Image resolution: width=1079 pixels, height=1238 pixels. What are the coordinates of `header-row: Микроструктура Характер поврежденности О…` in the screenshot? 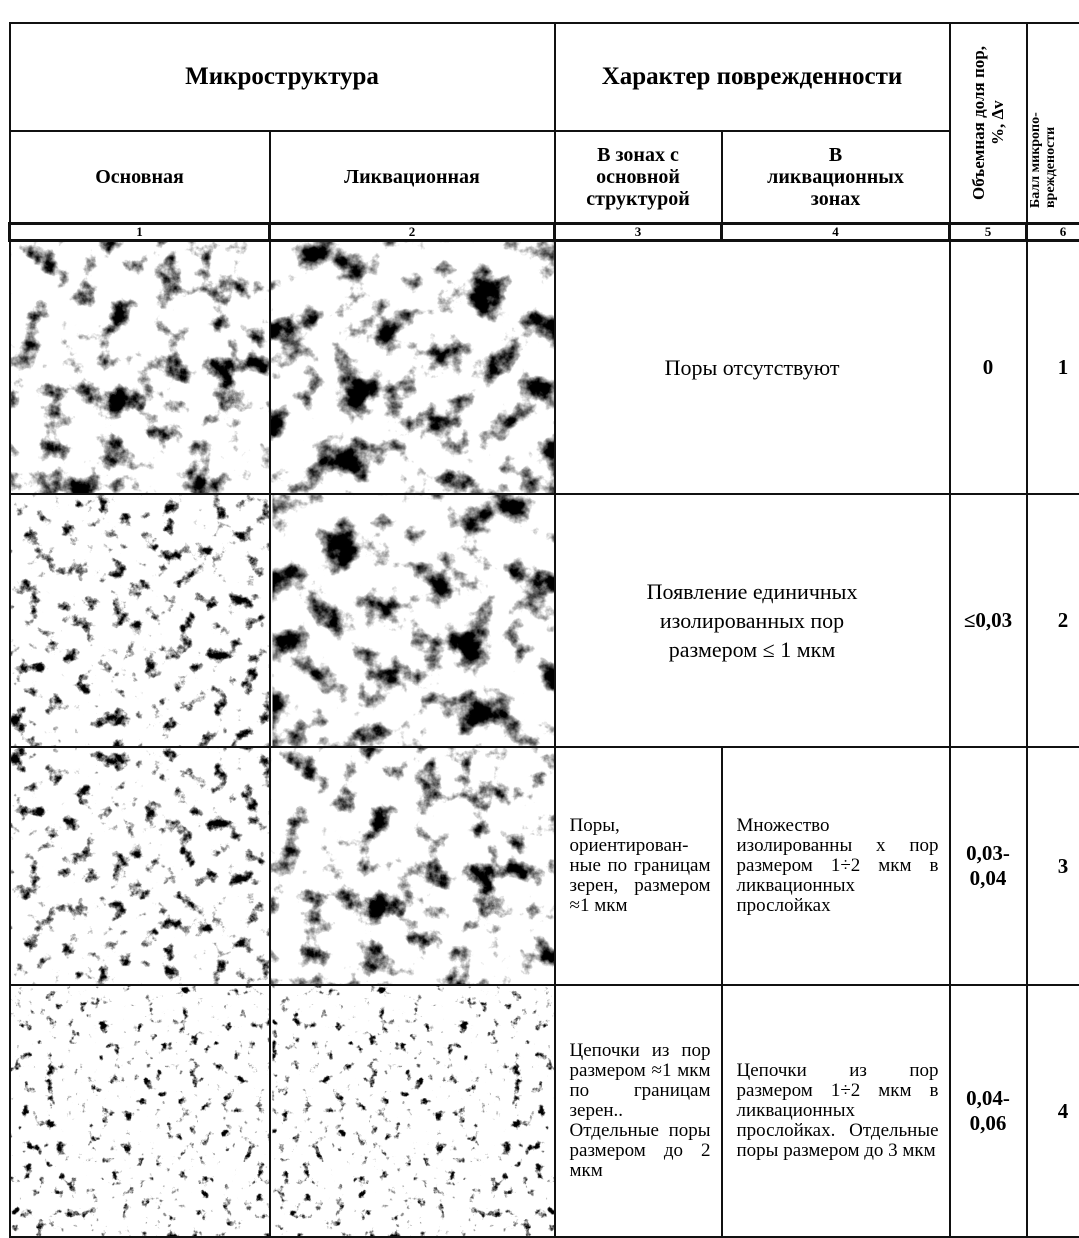 It's located at (544, 77).